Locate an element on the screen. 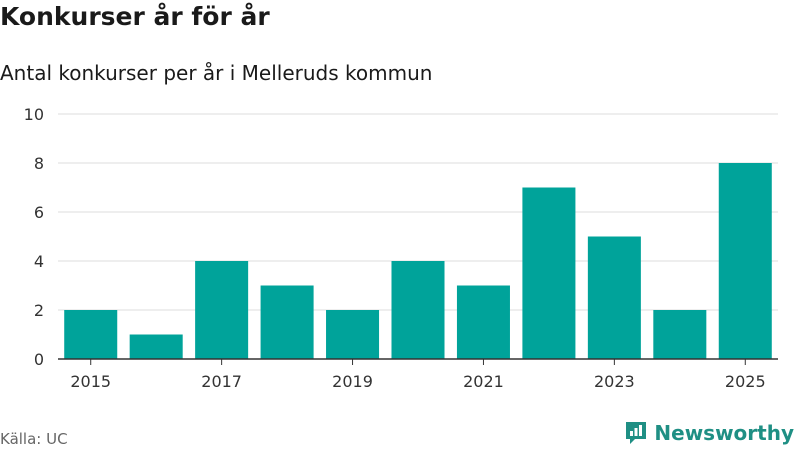 The image size is (800, 450). y-tick-label: 10 is located at coordinates (34, 114).